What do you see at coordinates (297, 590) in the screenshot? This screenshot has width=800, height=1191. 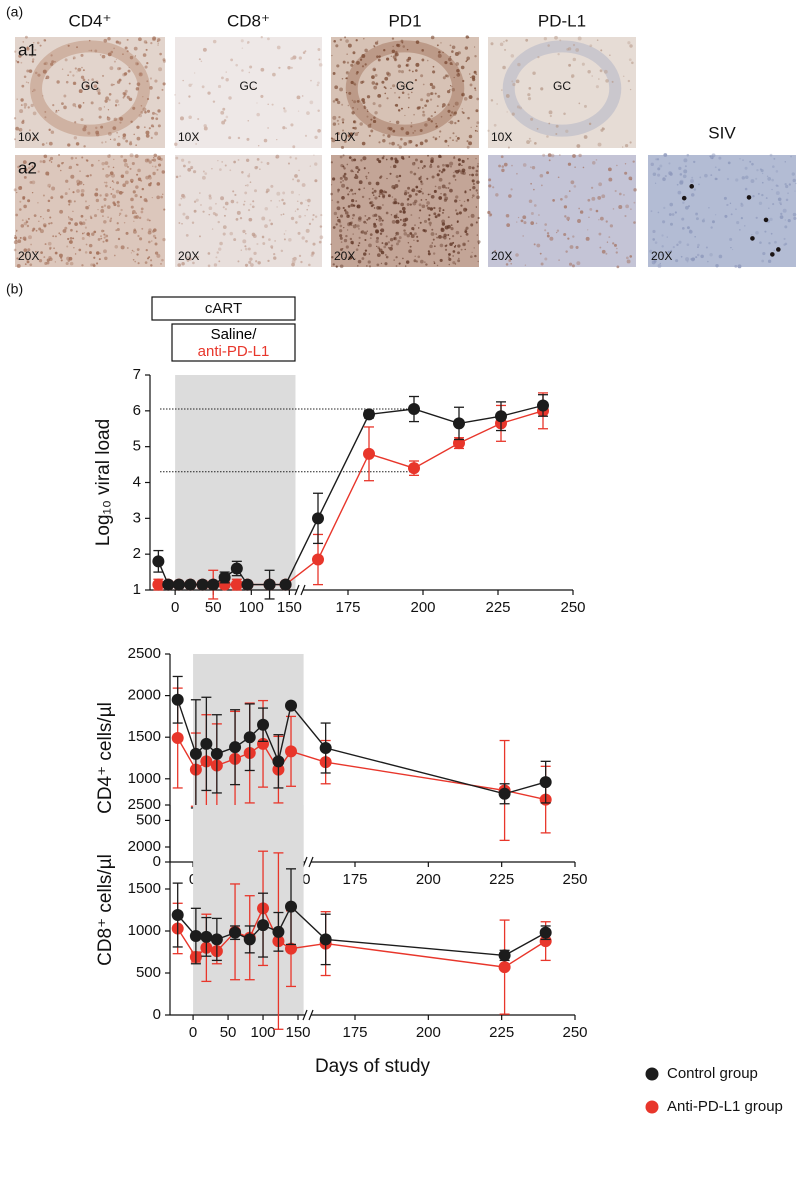 I see `axis-break` at bounding box center [297, 590].